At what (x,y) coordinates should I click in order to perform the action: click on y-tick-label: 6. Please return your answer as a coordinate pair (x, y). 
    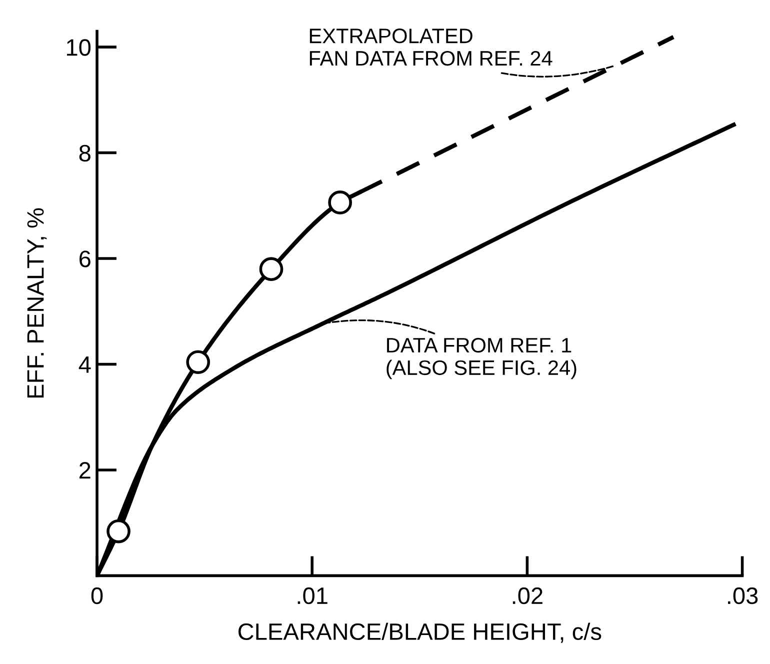
    Looking at the image, I should click on (85, 259).